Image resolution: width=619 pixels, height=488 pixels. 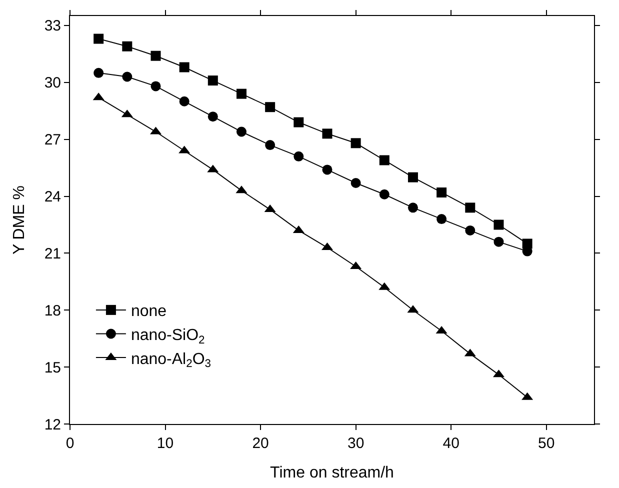 I want to click on legend-label: none, so click(x=148, y=311).